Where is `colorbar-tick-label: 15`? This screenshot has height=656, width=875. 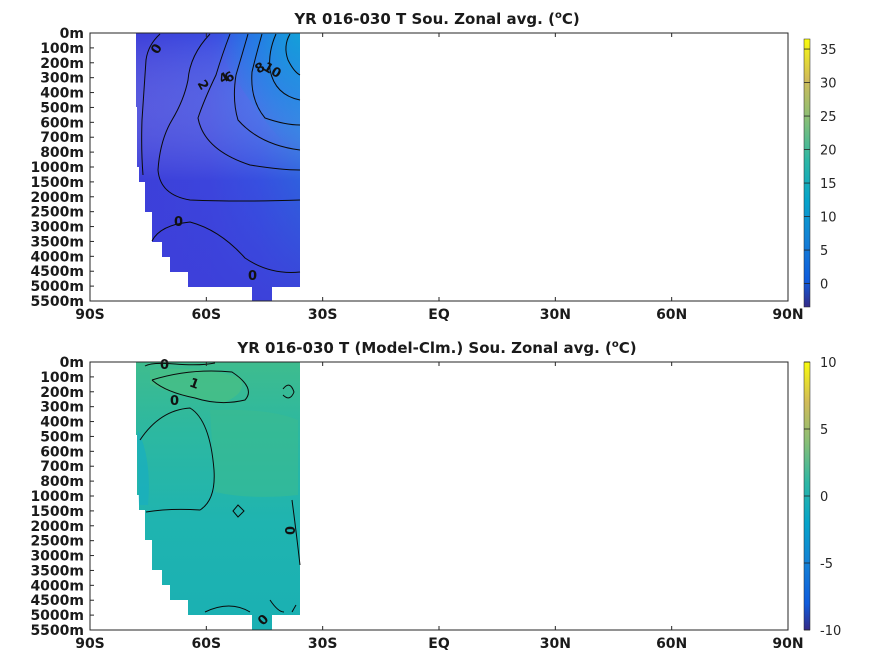
colorbar-tick-label: 15 is located at coordinates (828, 184).